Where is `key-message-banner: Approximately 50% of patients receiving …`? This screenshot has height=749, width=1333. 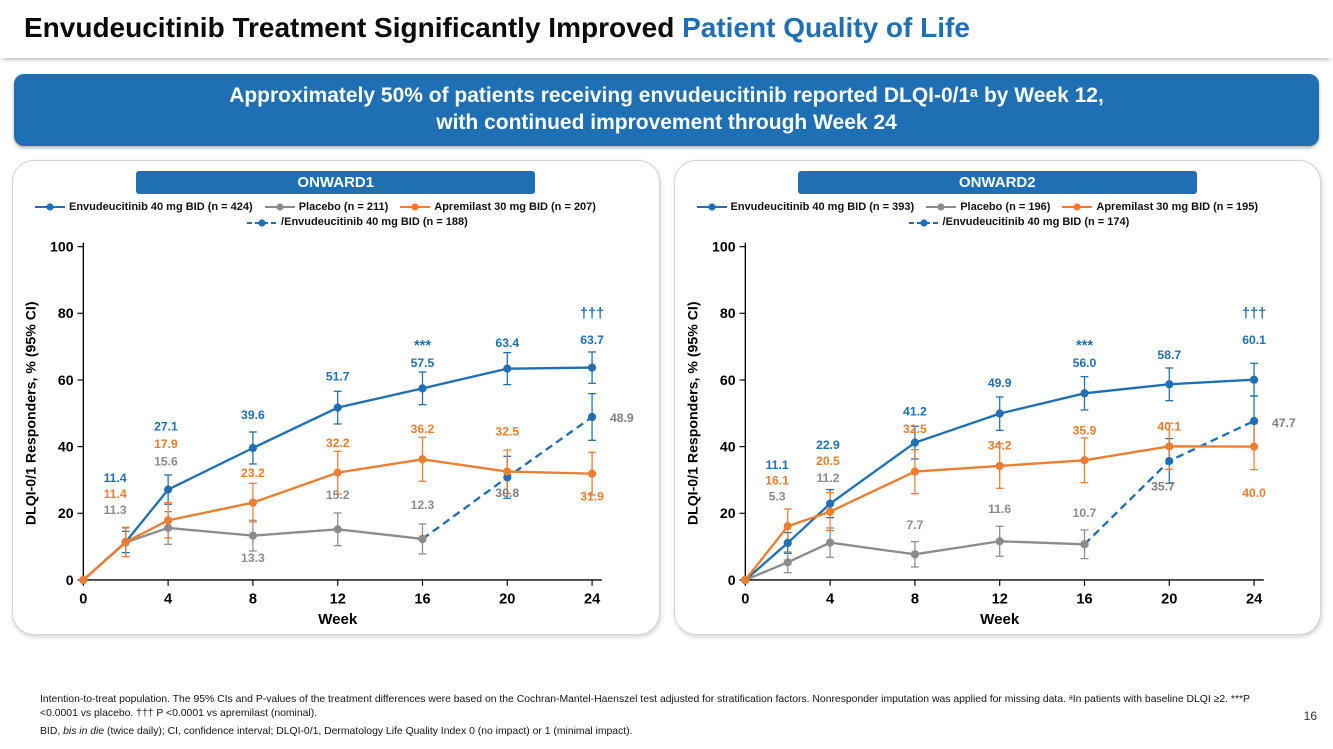 key-message-banner: Approximately 50% of patients receiving … is located at coordinates (666, 110).